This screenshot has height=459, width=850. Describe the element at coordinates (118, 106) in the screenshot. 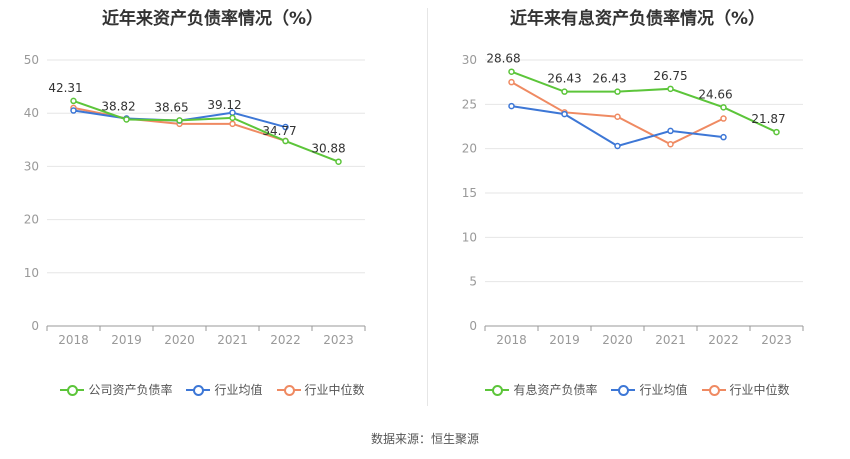

I see `data-label: 38.82` at that location.